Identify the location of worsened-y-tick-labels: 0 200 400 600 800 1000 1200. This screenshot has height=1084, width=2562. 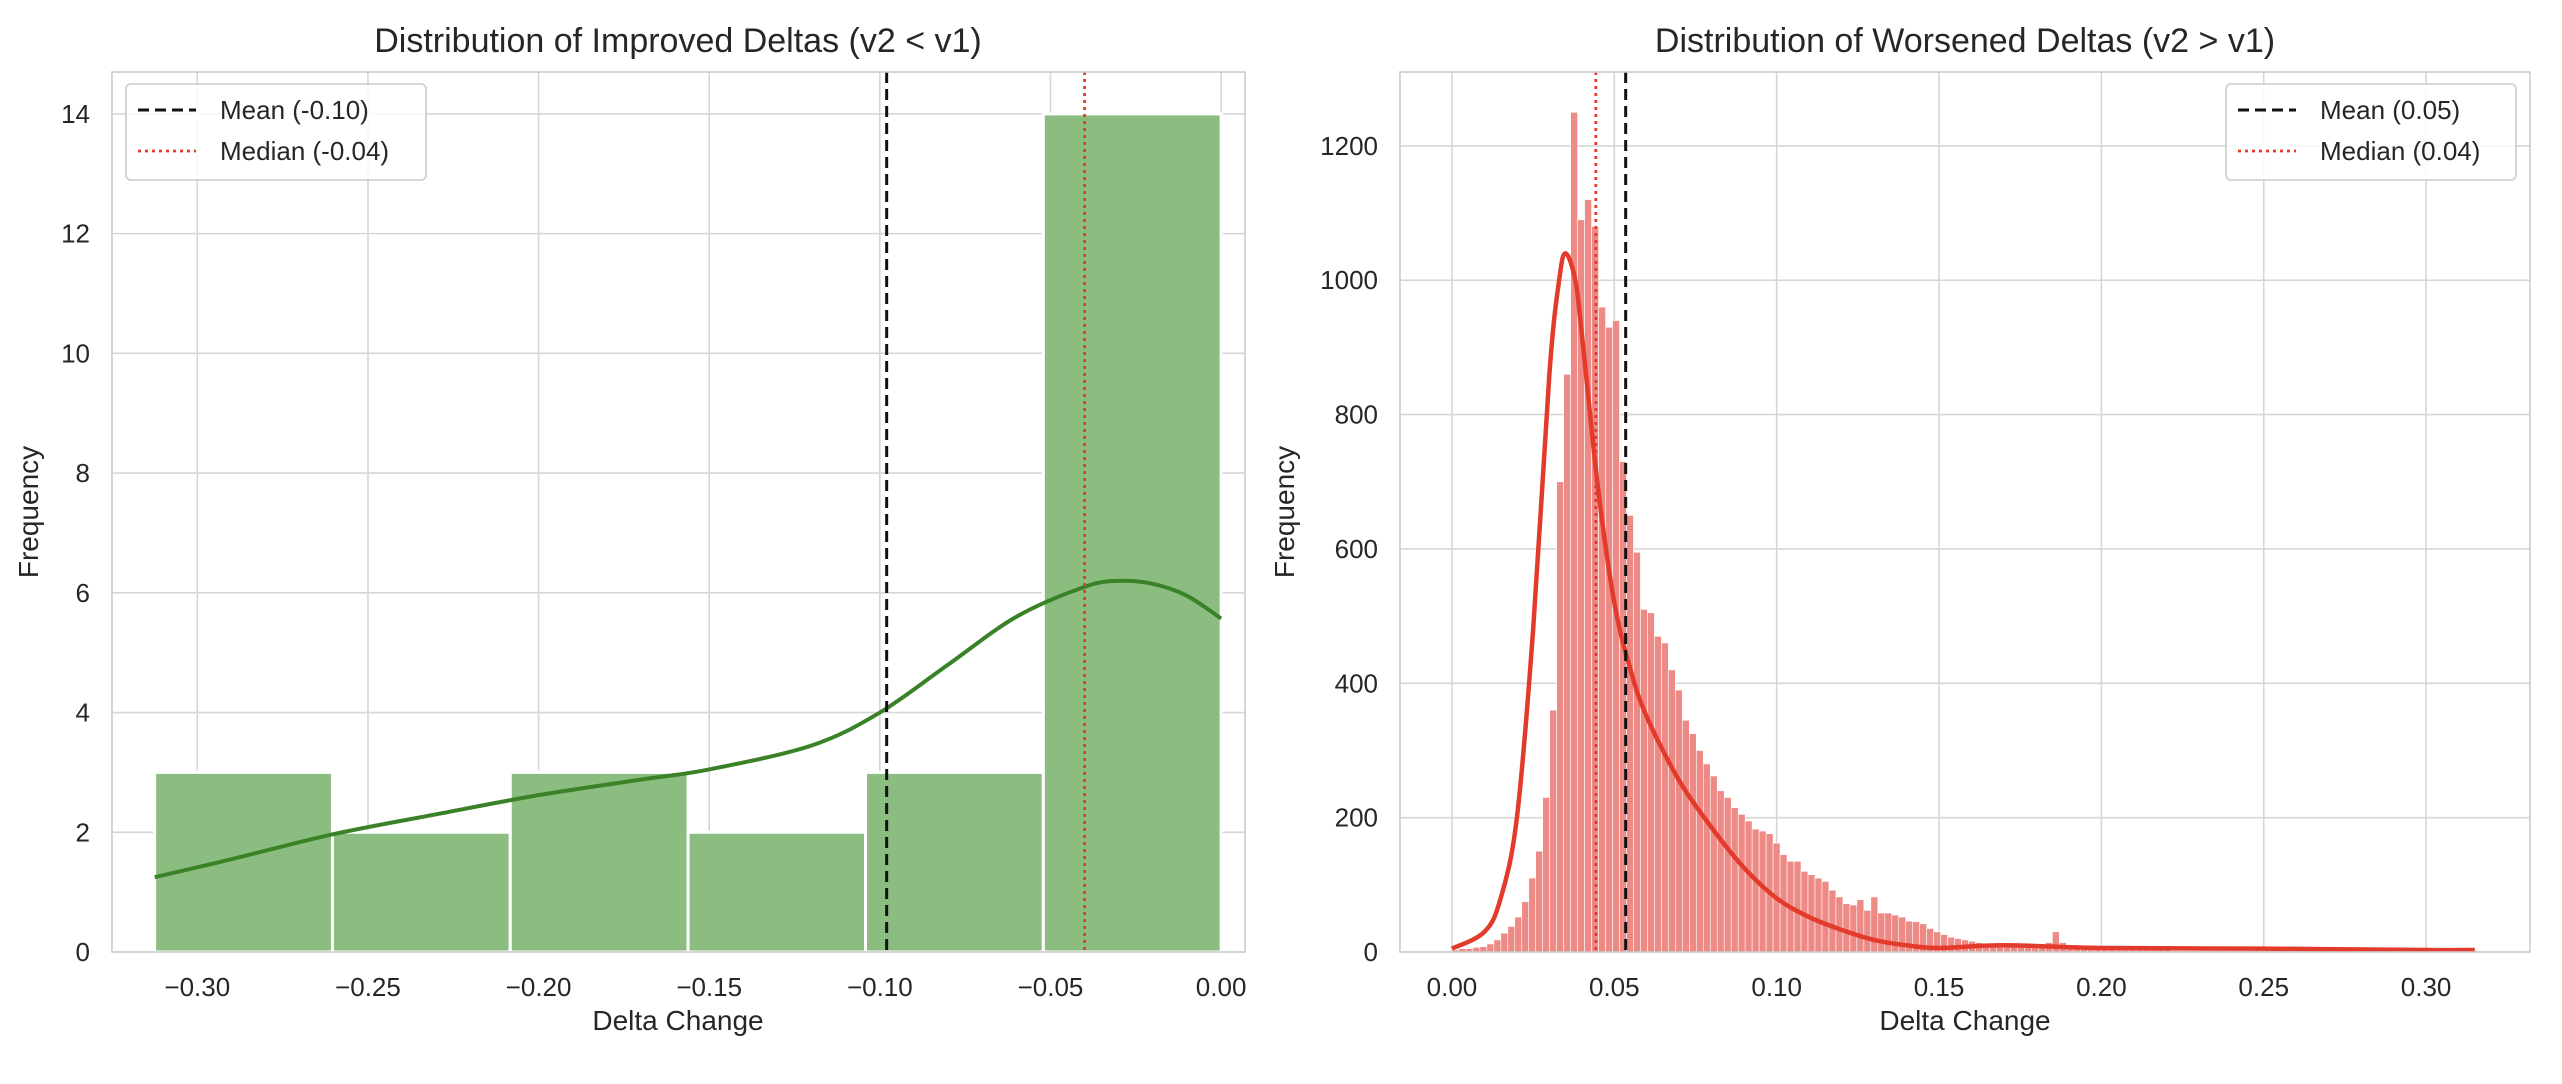
(1349, 549).